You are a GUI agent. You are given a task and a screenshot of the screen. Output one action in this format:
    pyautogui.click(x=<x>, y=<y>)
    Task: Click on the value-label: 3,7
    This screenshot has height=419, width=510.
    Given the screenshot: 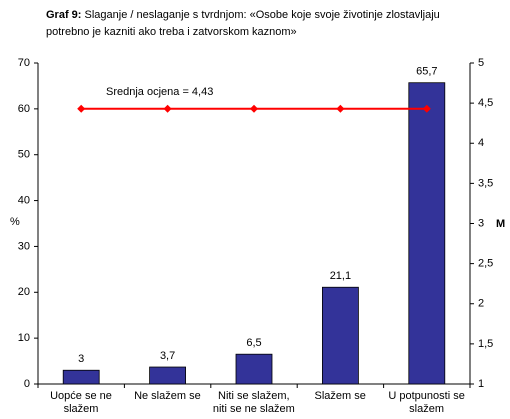 What is the action you would take?
    pyautogui.click(x=167, y=356)
    